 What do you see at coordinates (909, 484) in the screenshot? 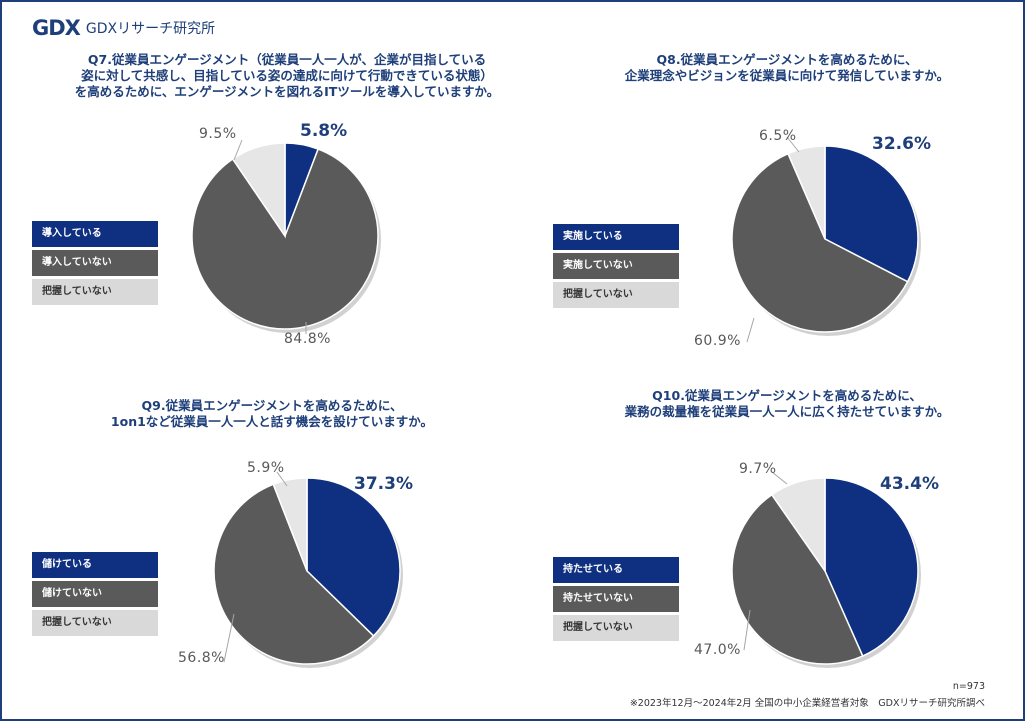
I see `q10-value-yes: 43.4%` at bounding box center [909, 484].